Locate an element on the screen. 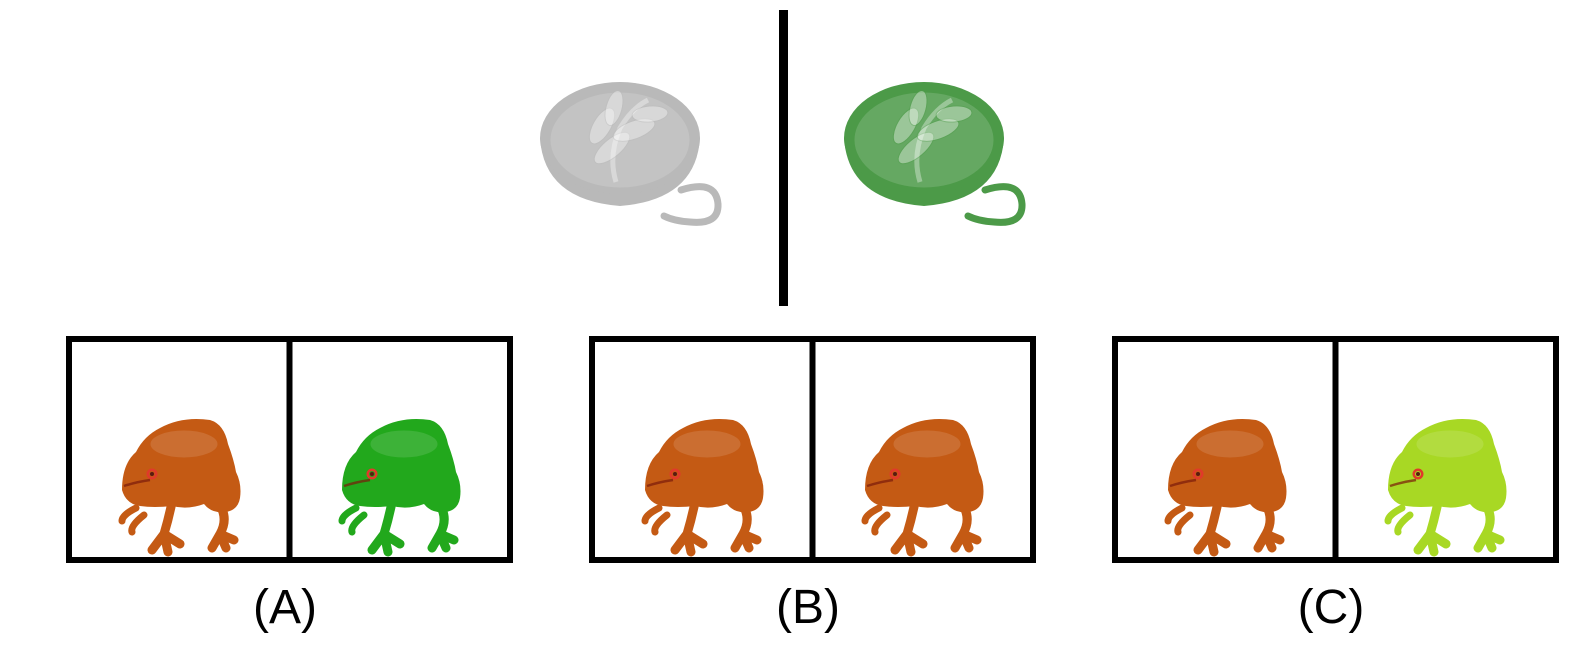 This screenshot has height=650, width=1584. option-c-label: (C) is located at coordinates (1331, 607).